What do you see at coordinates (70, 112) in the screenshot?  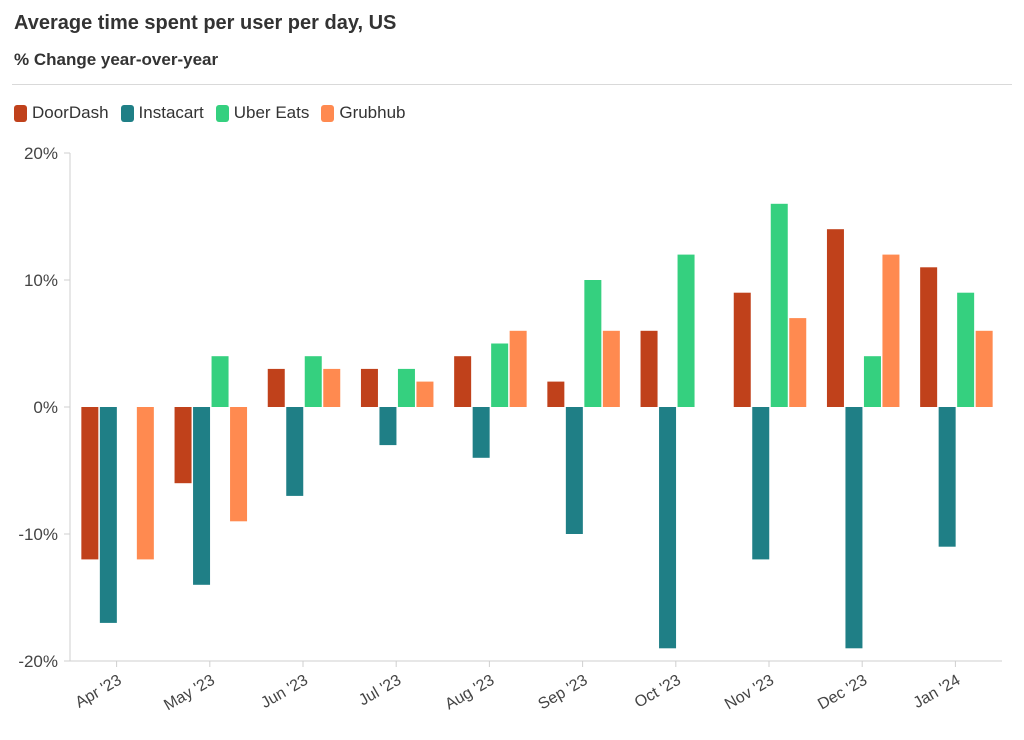 I see `legend-label-doordash: DoorDash` at bounding box center [70, 112].